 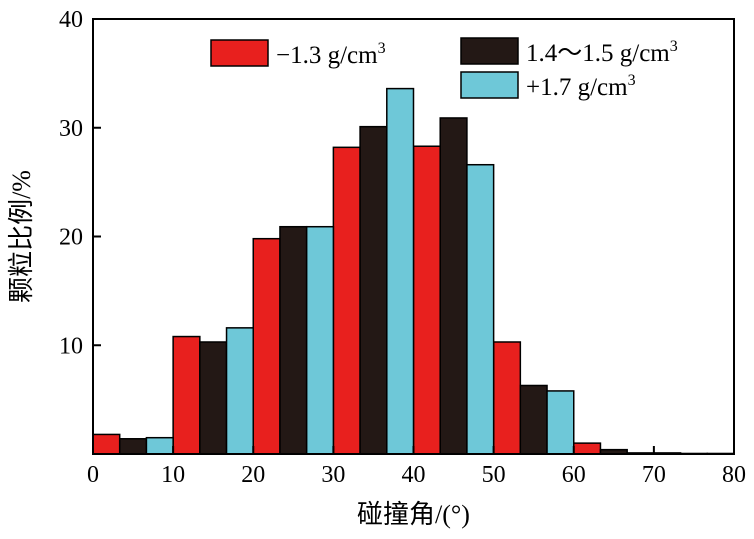 What do you see at coordinates (602, 52) in the screenshot?
I see `legend-label-2: 1.4～1.5 g/cm3` at bounding box center [602, 52].